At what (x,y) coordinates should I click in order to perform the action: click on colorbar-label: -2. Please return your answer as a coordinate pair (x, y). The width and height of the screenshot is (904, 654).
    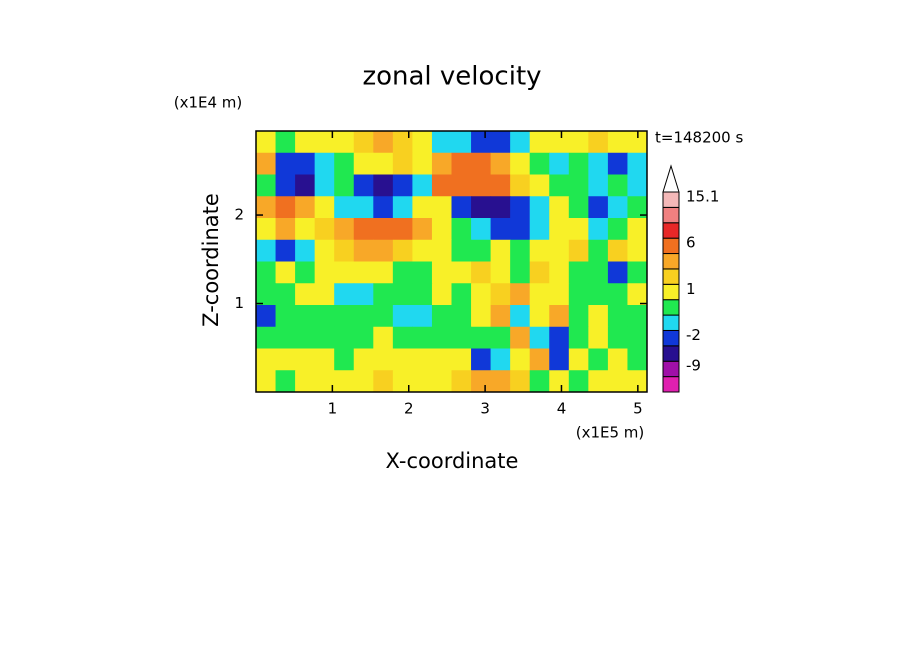
    Looking at the image, I should click on (693, 335).